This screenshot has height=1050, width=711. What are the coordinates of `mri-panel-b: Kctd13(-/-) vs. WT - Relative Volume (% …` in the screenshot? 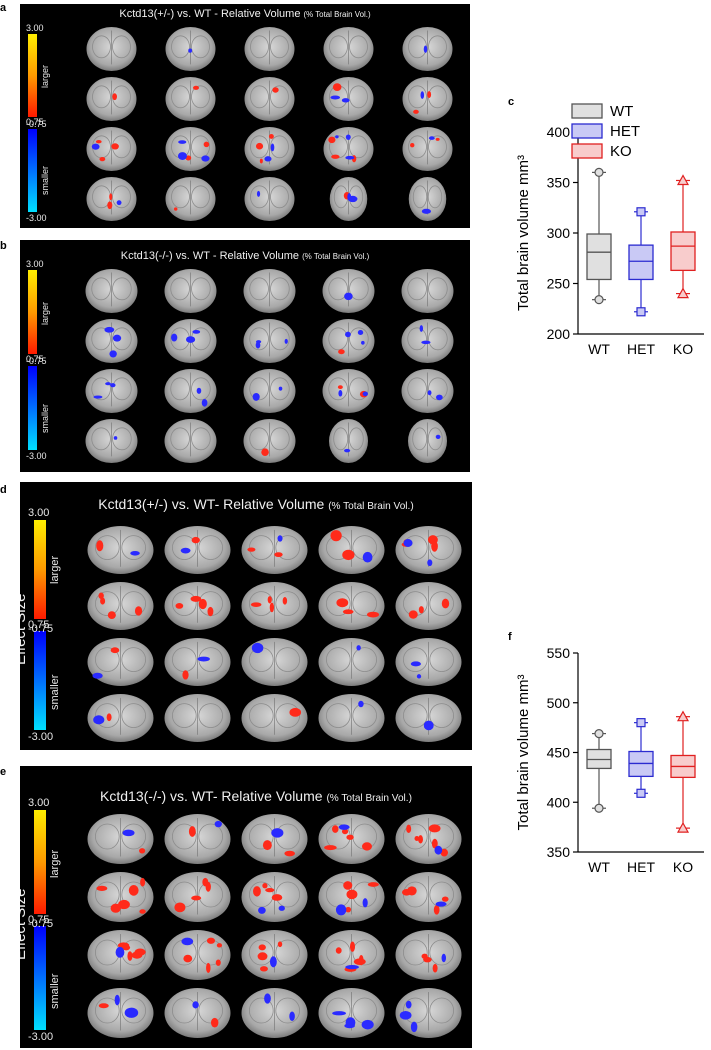 It's located at (245, 356).